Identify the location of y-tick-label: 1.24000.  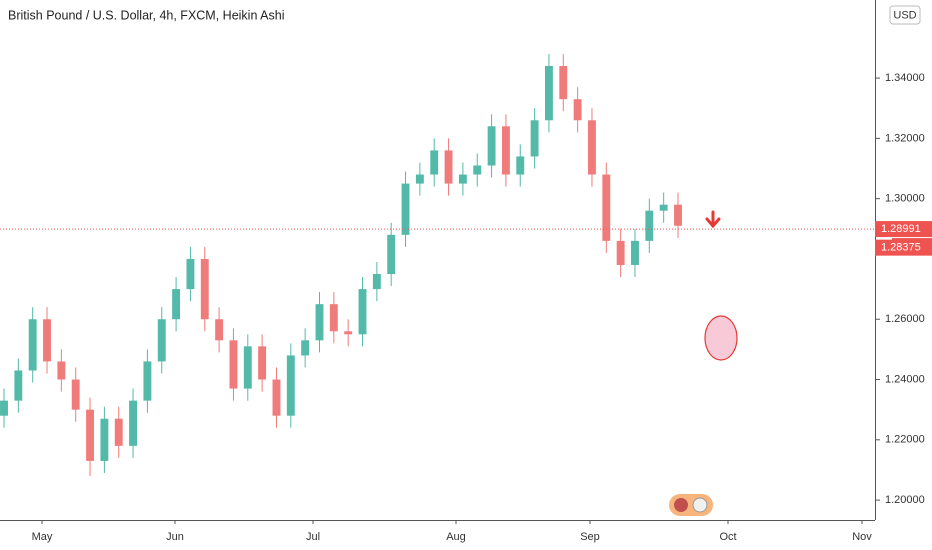
(905, 379).